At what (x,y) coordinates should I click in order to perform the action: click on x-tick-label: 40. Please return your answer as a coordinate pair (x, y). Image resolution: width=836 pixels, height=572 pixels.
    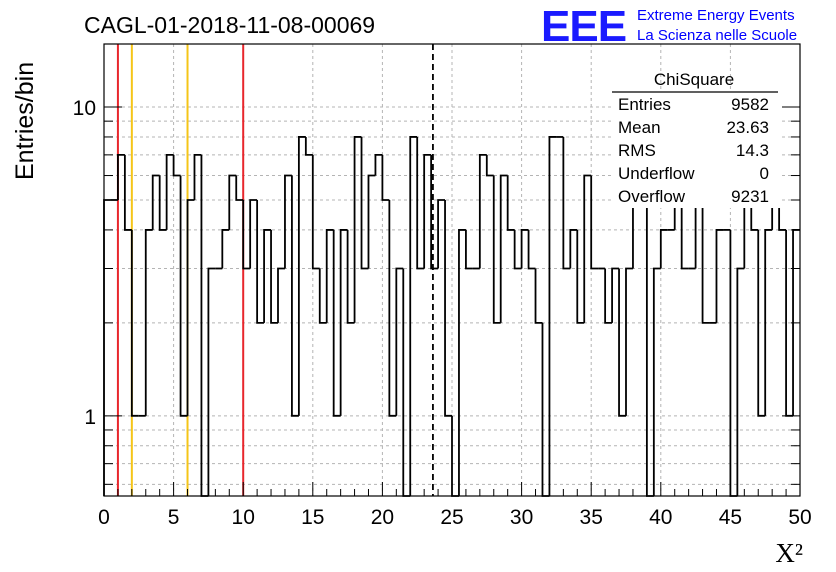
    Looking at the image, I should click on (660, 517).